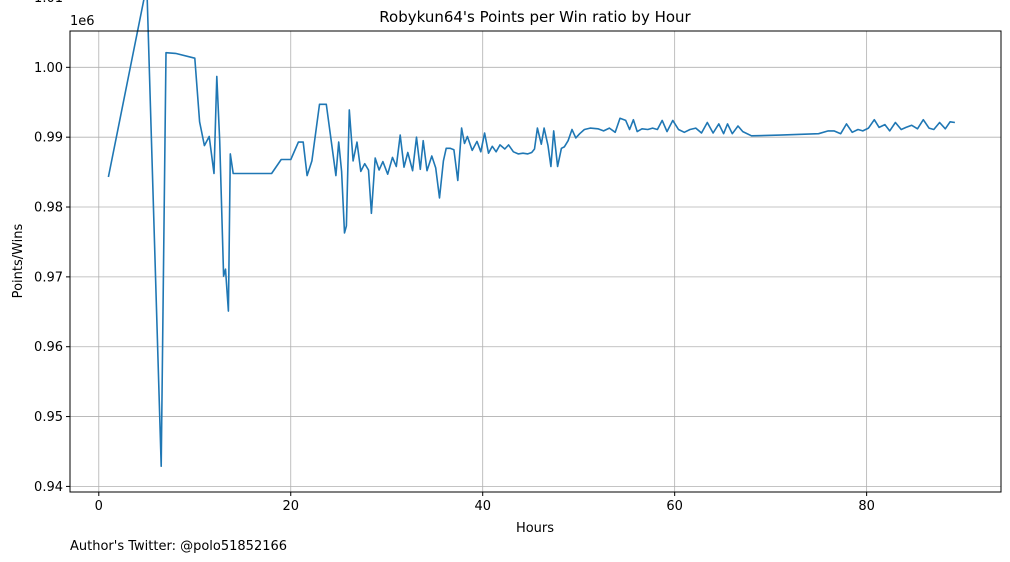 The width and height of the screenshot is (1010, 562). I want to click on x-axis: 0 20 40 60 80, so click(485, 503).